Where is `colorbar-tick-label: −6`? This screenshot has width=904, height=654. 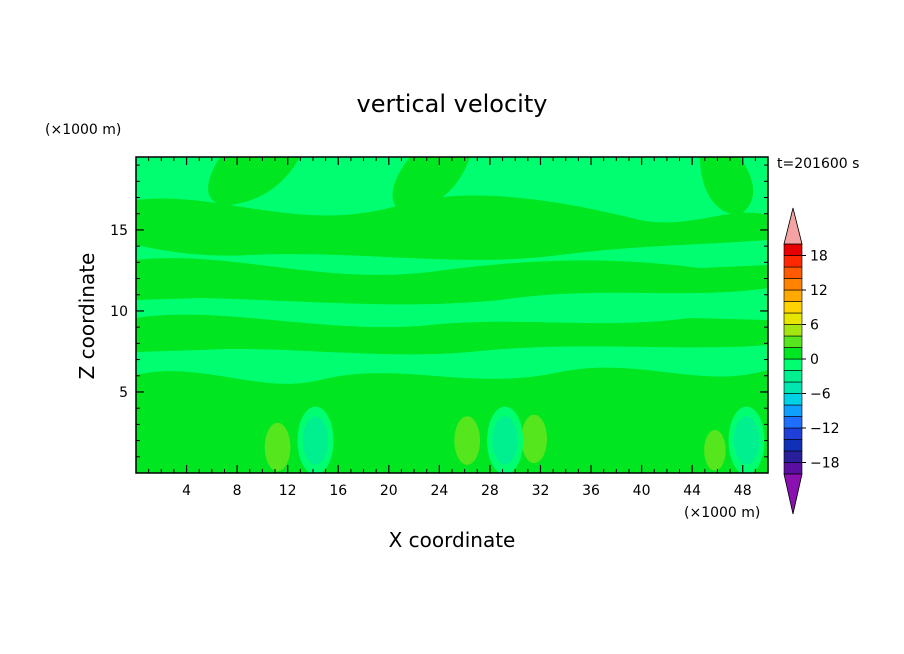 colorbar-tick-label: −6 is located at coordinates (820, 395).